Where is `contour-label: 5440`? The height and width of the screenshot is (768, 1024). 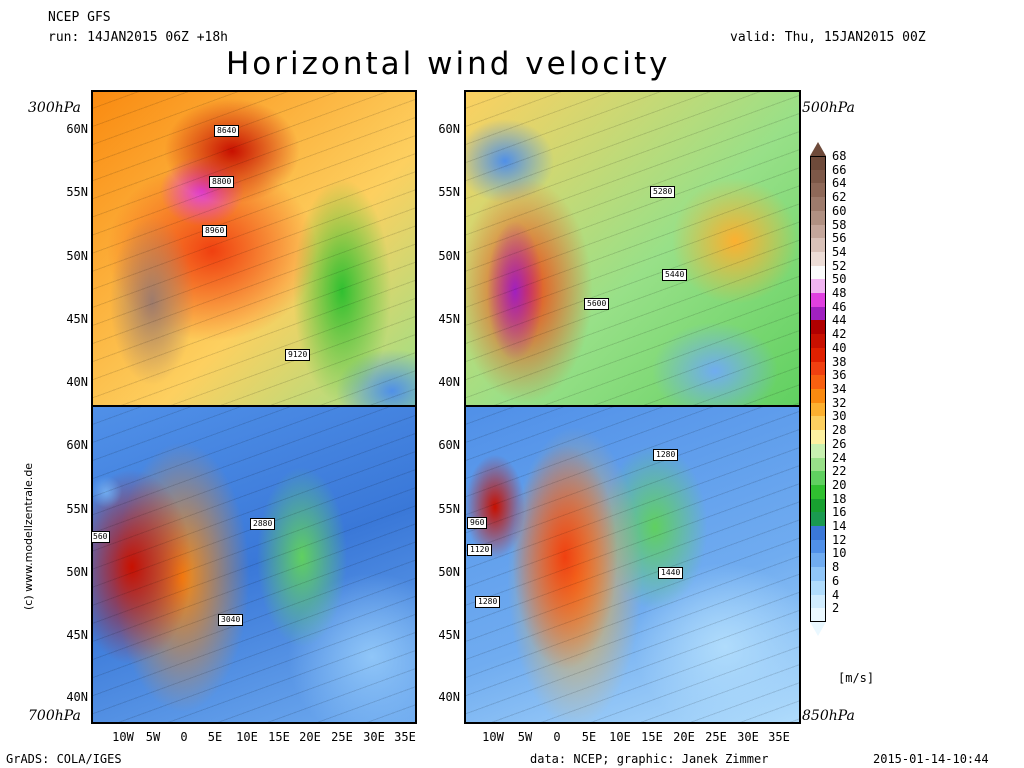
contour-label: 5440 is located at coordinates (675, 275).